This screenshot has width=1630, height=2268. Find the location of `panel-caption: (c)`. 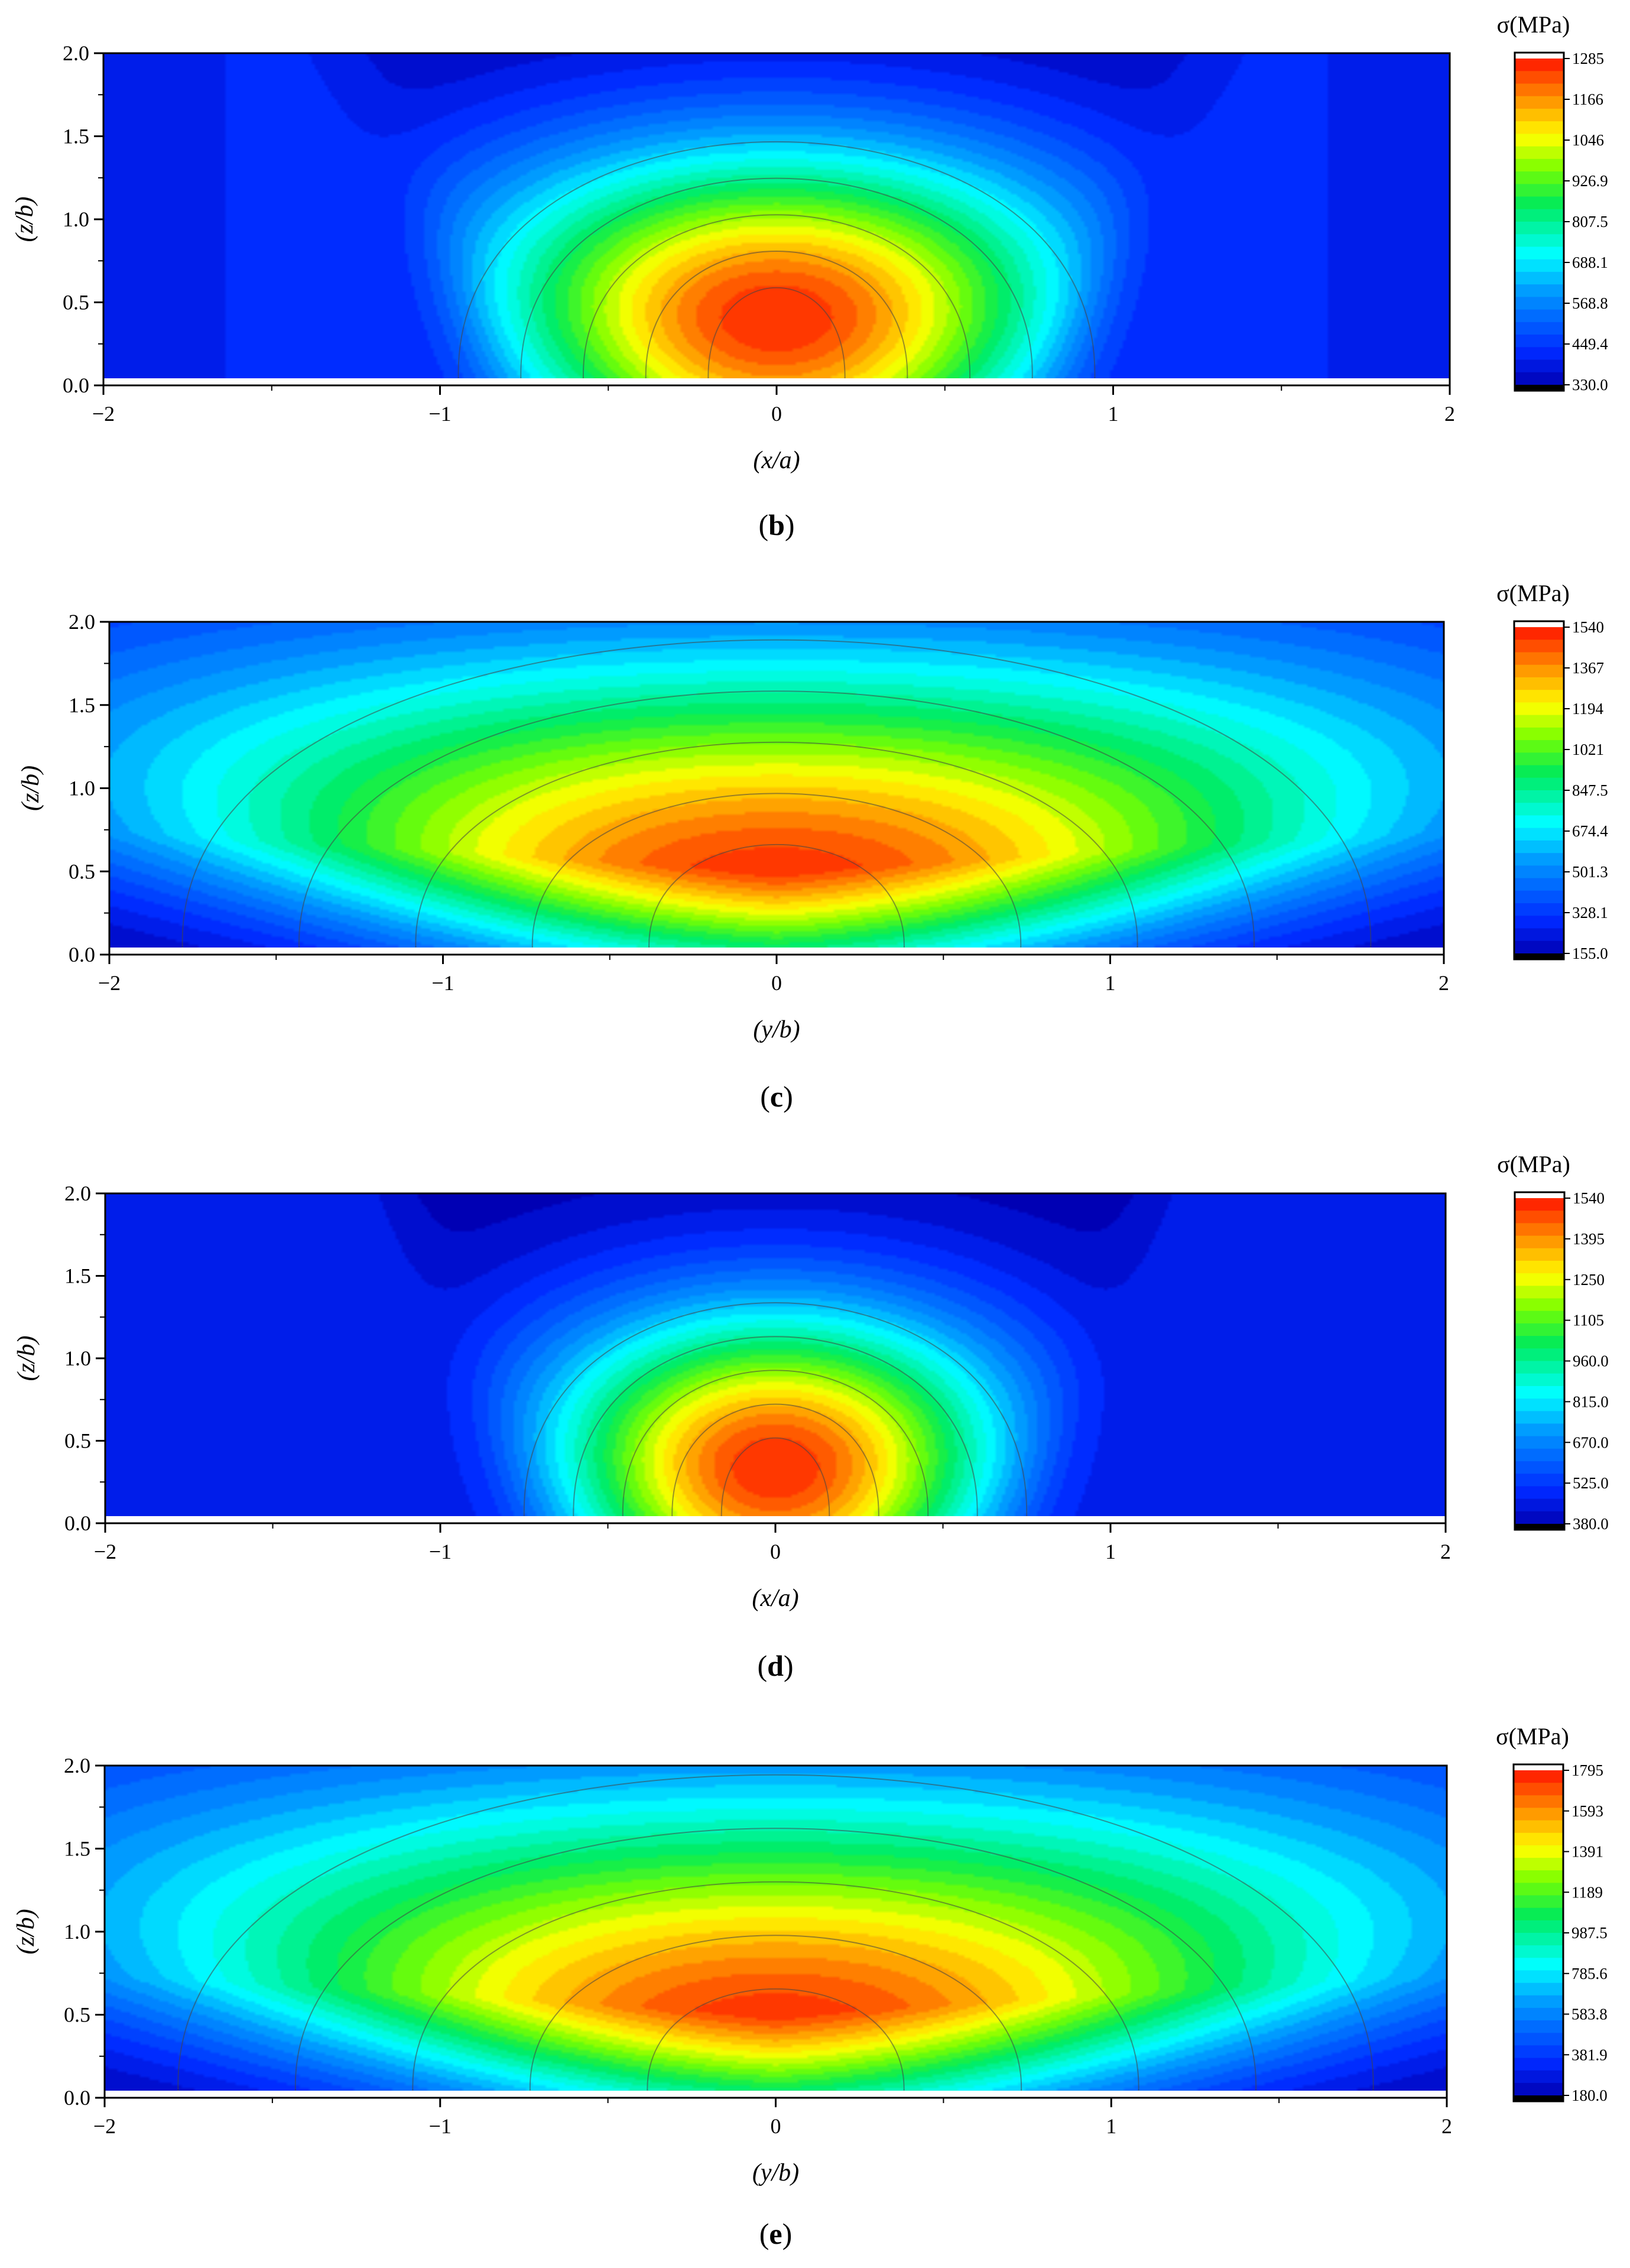

panel-caption: (c) is located at coordinates (776, 1096).